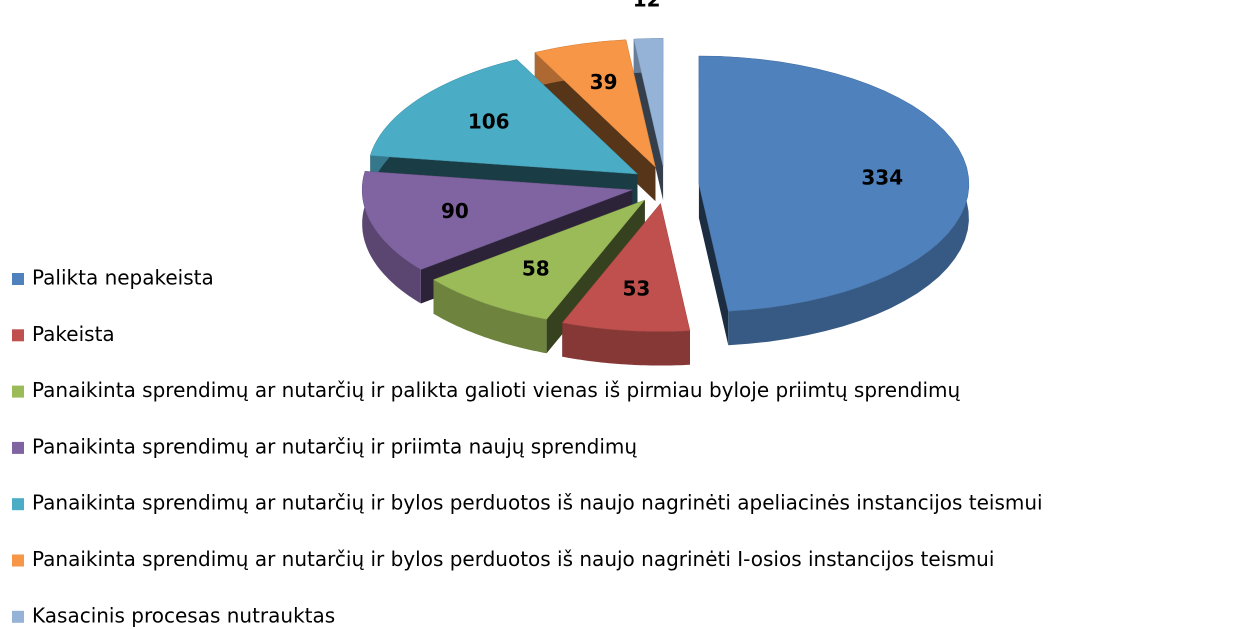 The width and height of the screenshot is (1243, 629). What do you see at coordinates (489, 122) in the screenshot?
I see `data-label: 106` at bounding box center [489, 122].